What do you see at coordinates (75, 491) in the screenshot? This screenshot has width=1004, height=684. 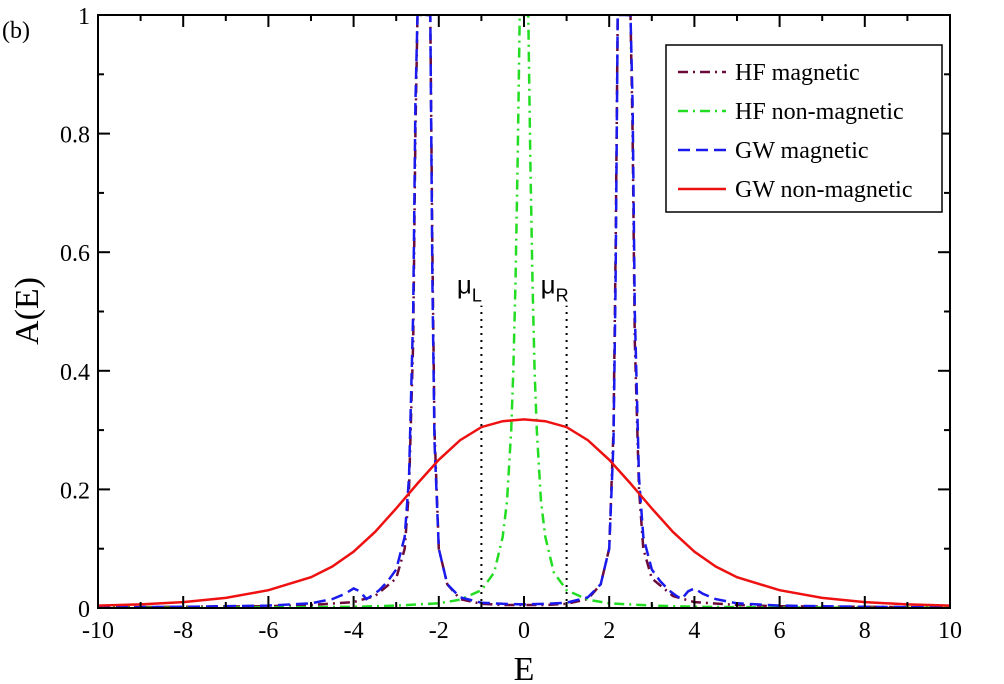 I see `y-tick-label: 0.2` at bounding box center [75, 491].